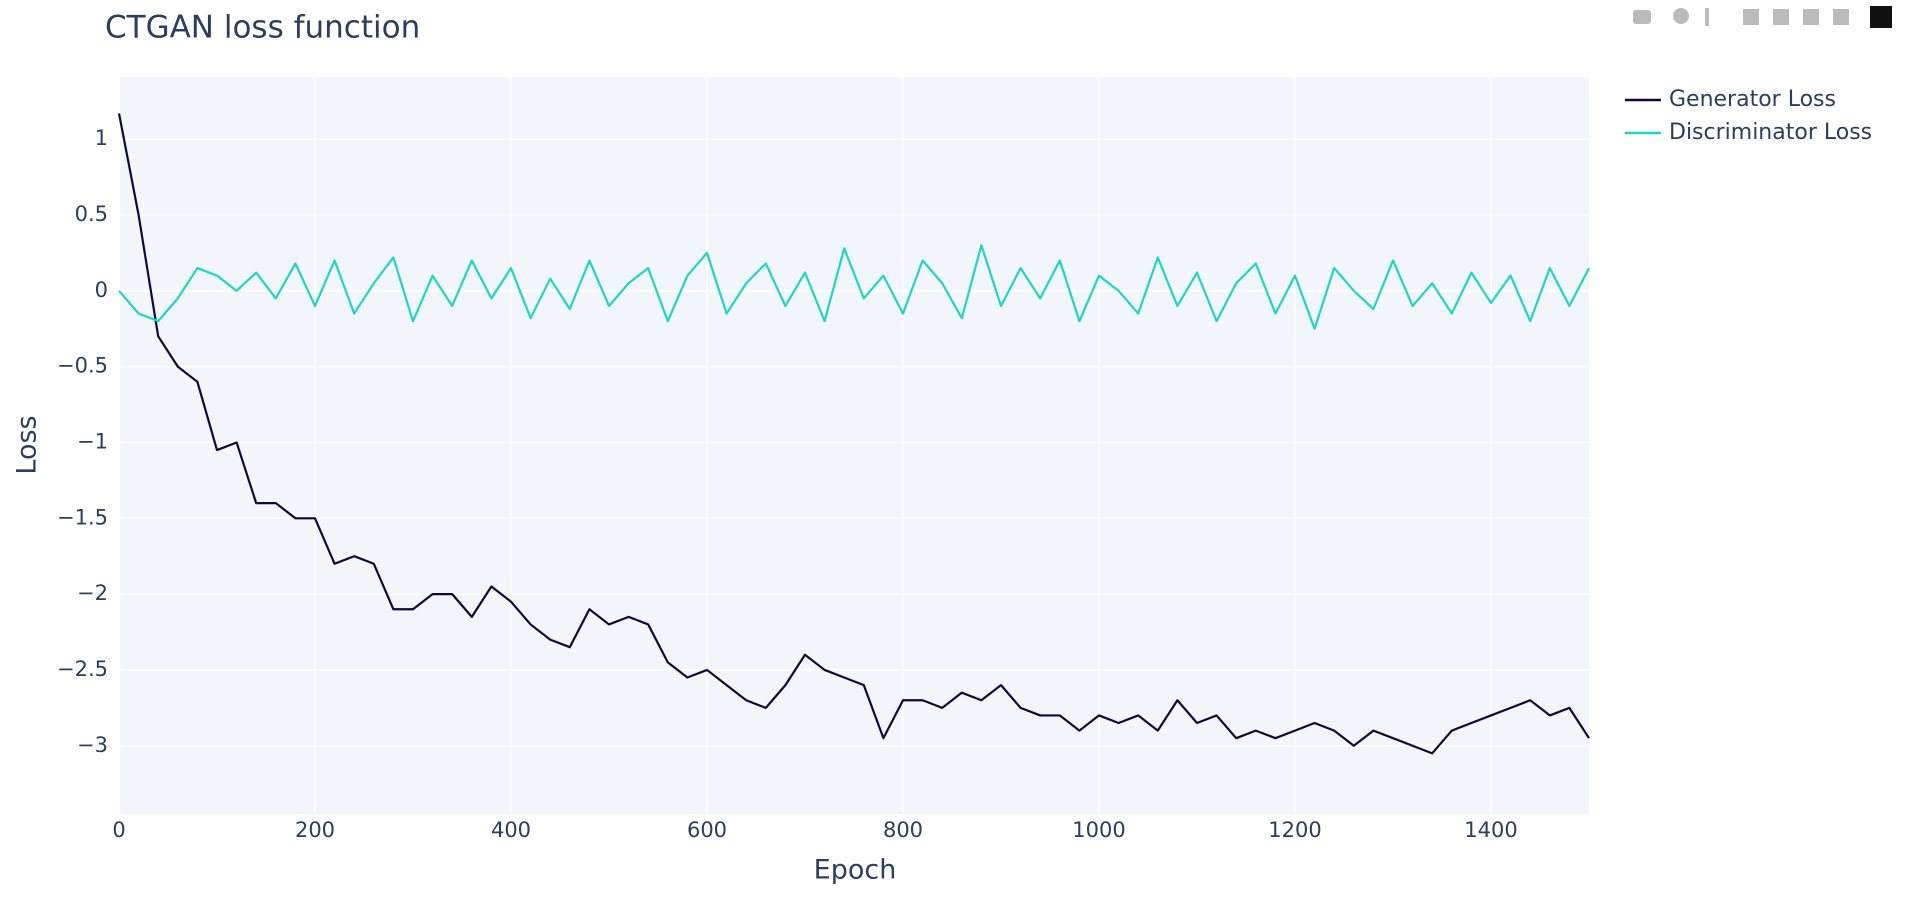  I want to click on y-tick-label: 0, so click(101, 290).